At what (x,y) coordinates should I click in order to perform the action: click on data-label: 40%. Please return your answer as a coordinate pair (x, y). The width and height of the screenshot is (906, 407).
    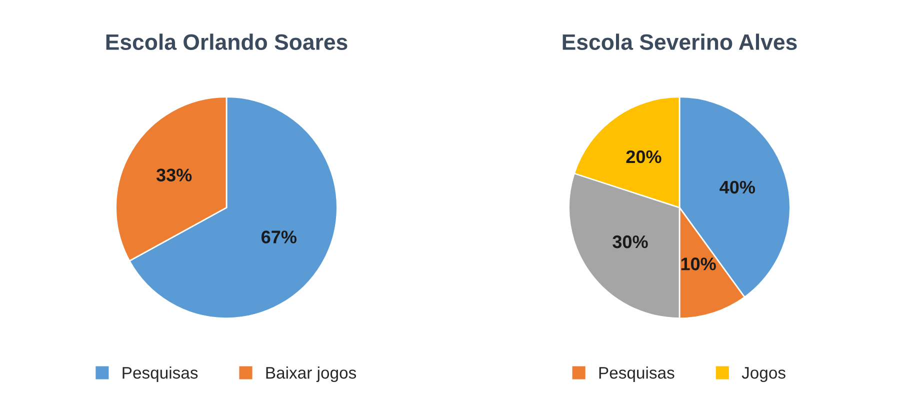
    Looking at the image, I should click on (737, 187).